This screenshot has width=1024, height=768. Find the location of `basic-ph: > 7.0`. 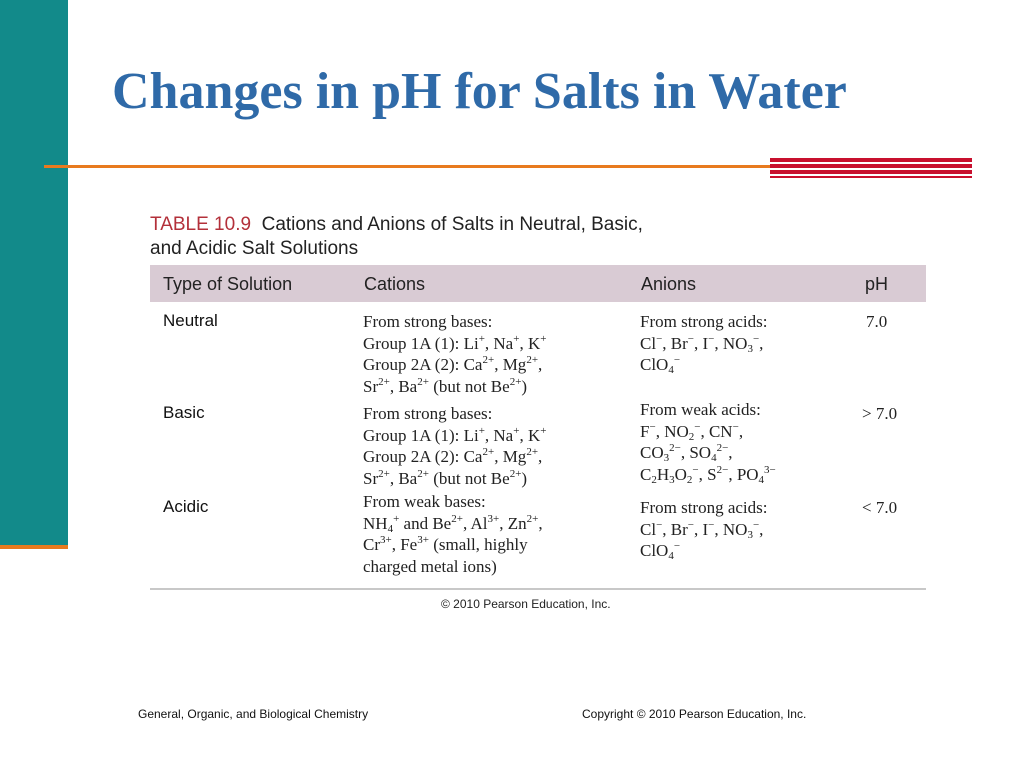

basic-ph: > 7.0 is located at coordinates (880, 413).